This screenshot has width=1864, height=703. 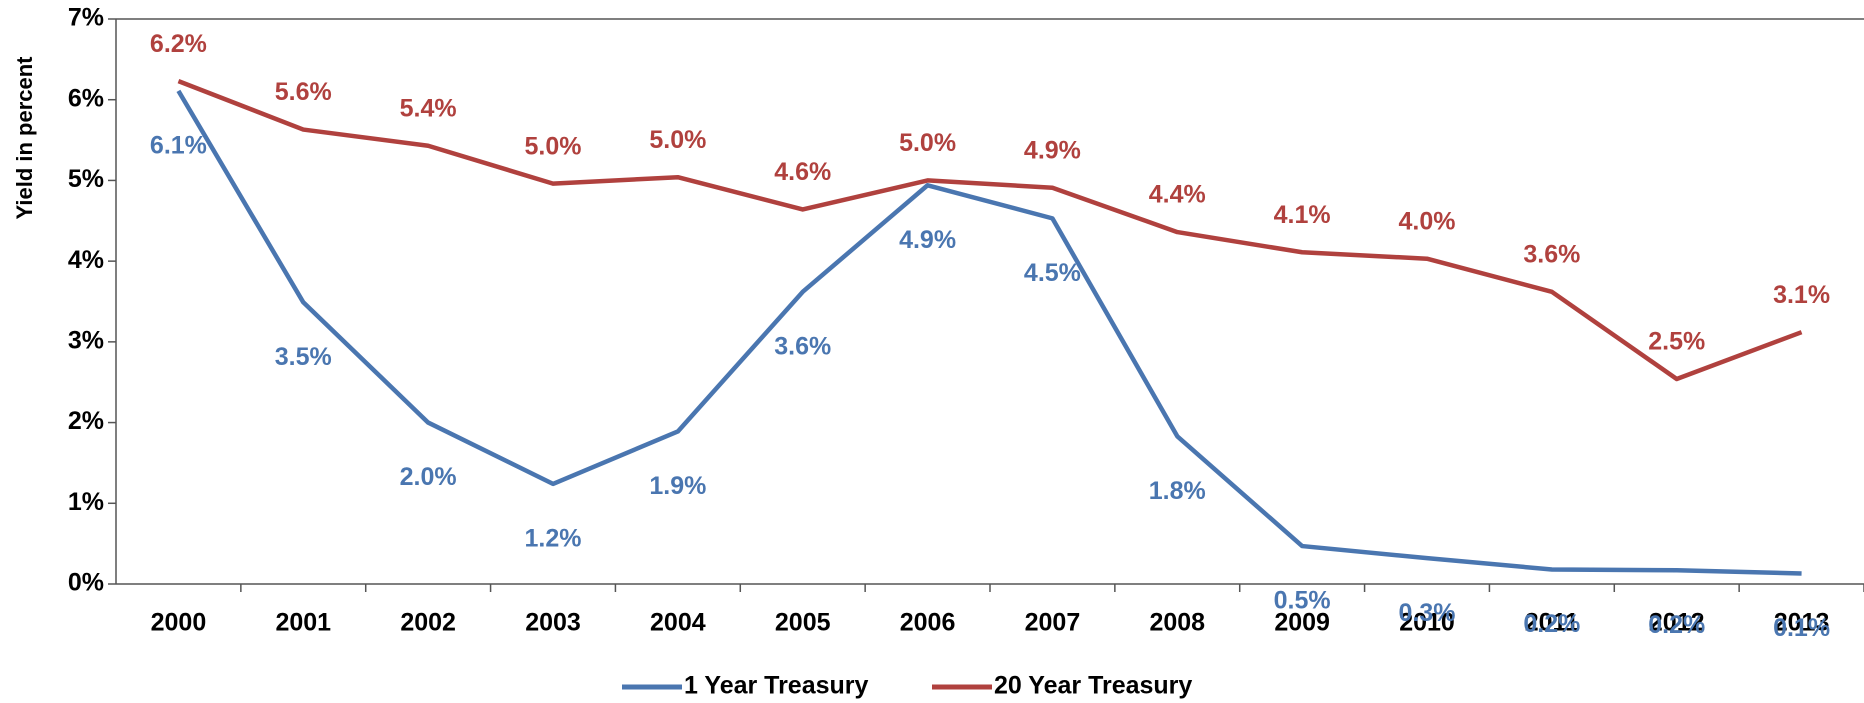 I want to click on data-label: 3.5%, so click(x=303, y=357).